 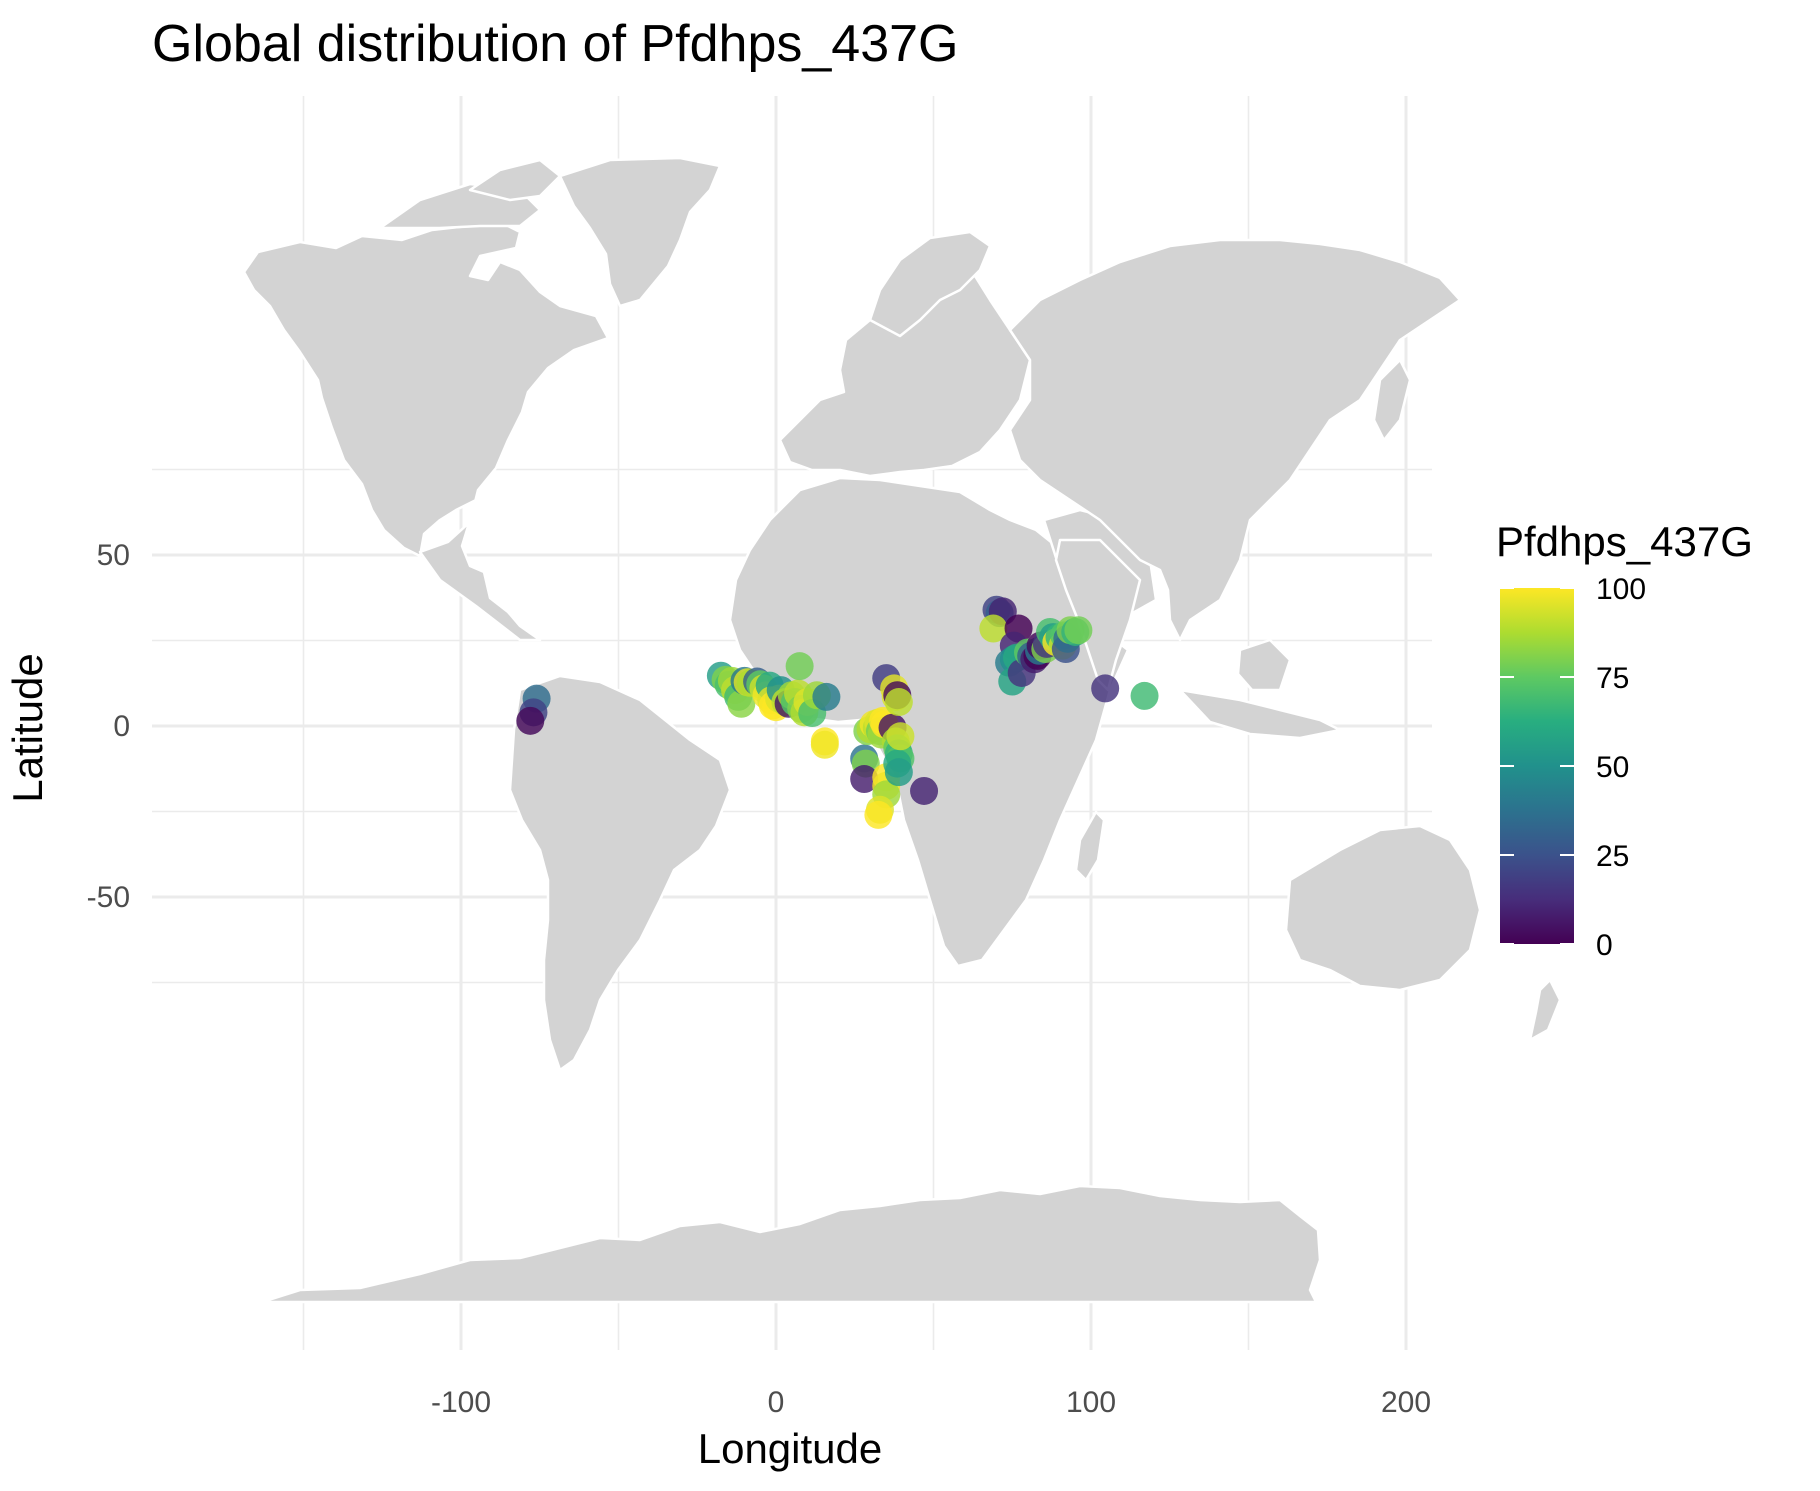 What do you see at coordinates (1264, 665) in the screenshot?
I see `borneo-island` at bounding box center [1264, 665].